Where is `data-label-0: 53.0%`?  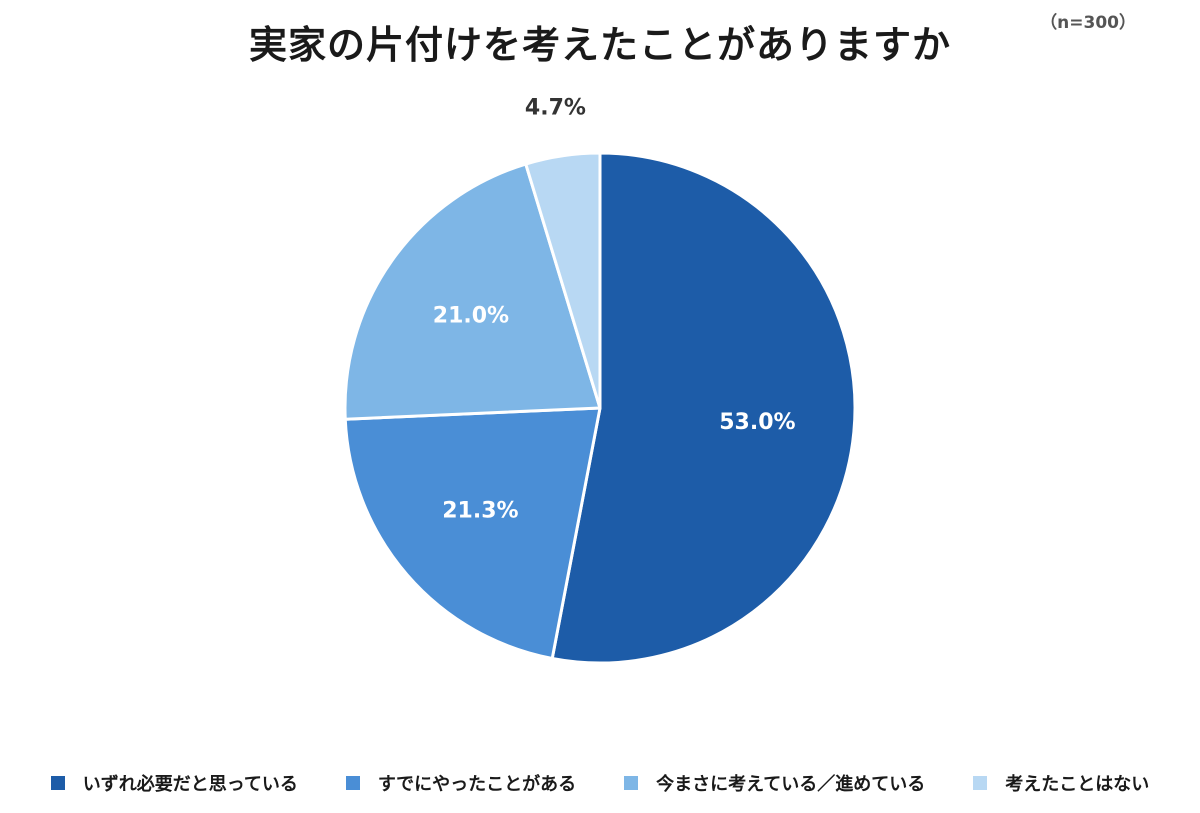
data-label-0: 53.0% is located at coordinates (757, 422).